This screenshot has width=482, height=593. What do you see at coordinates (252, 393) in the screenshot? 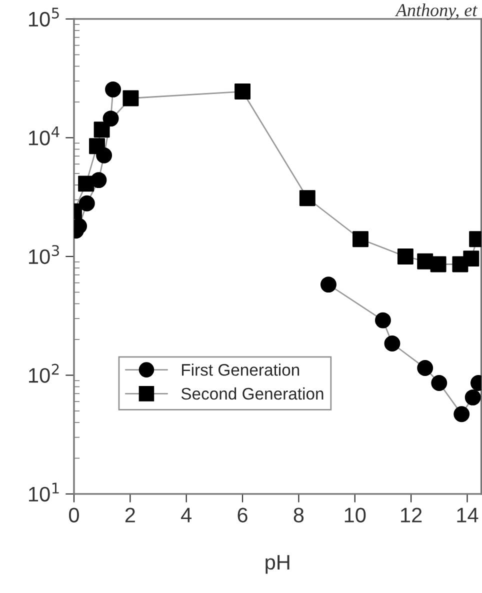
I see `legend-label: Second Generation` at bounding box center [252, 393].